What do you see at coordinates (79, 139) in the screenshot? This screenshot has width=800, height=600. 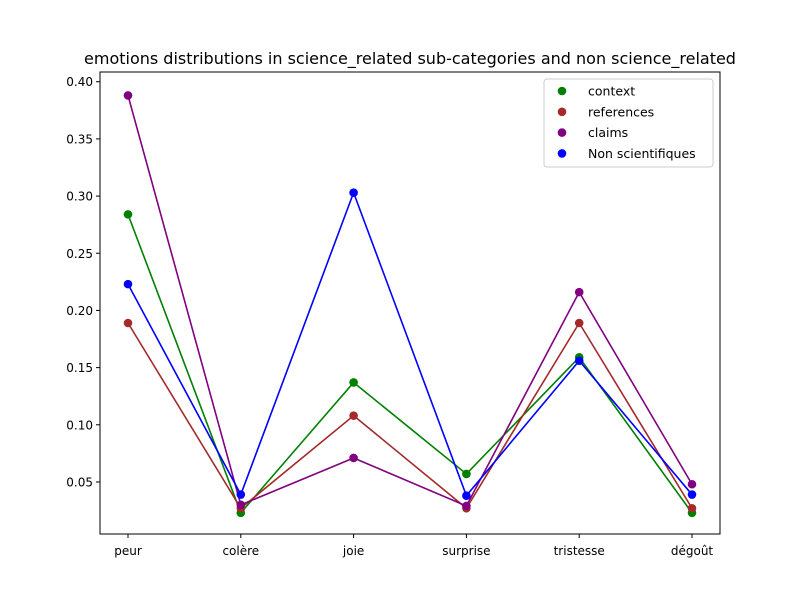 I see `y-tick-label: 0.35` at bounding box center [79, 139].